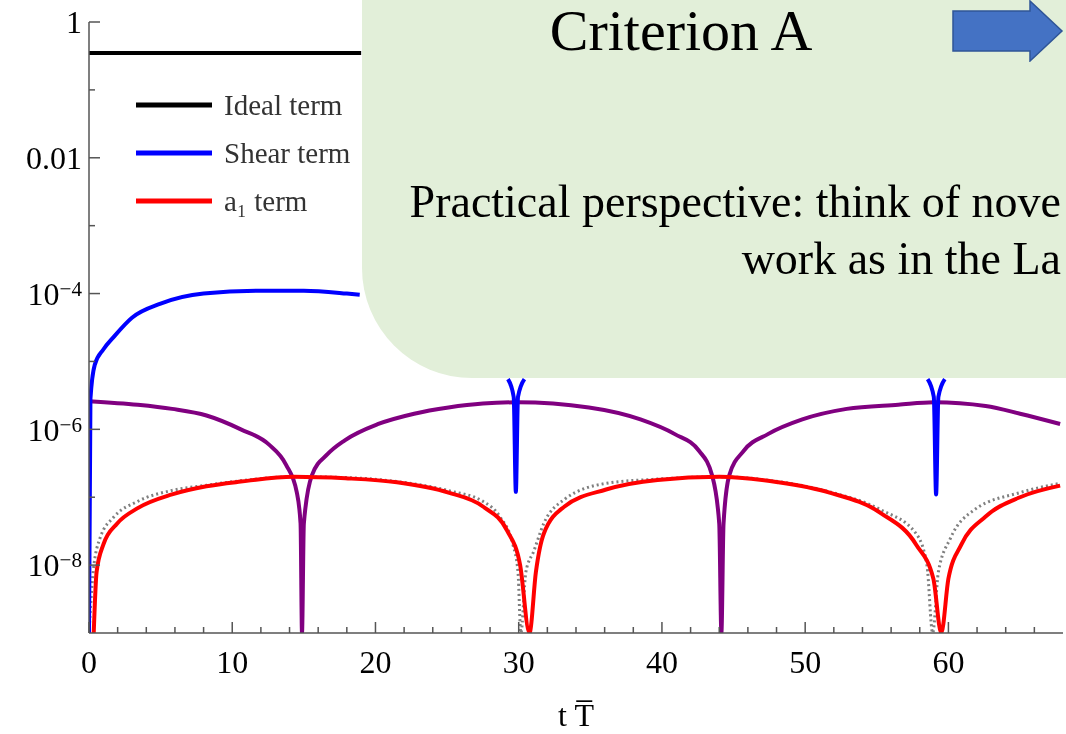 This screenshot has height=734, width=1066. What do you see at coordinates (518, 662) in the screenshot?
I see `x-tick-label: 30` at bounding box center [518, 662].